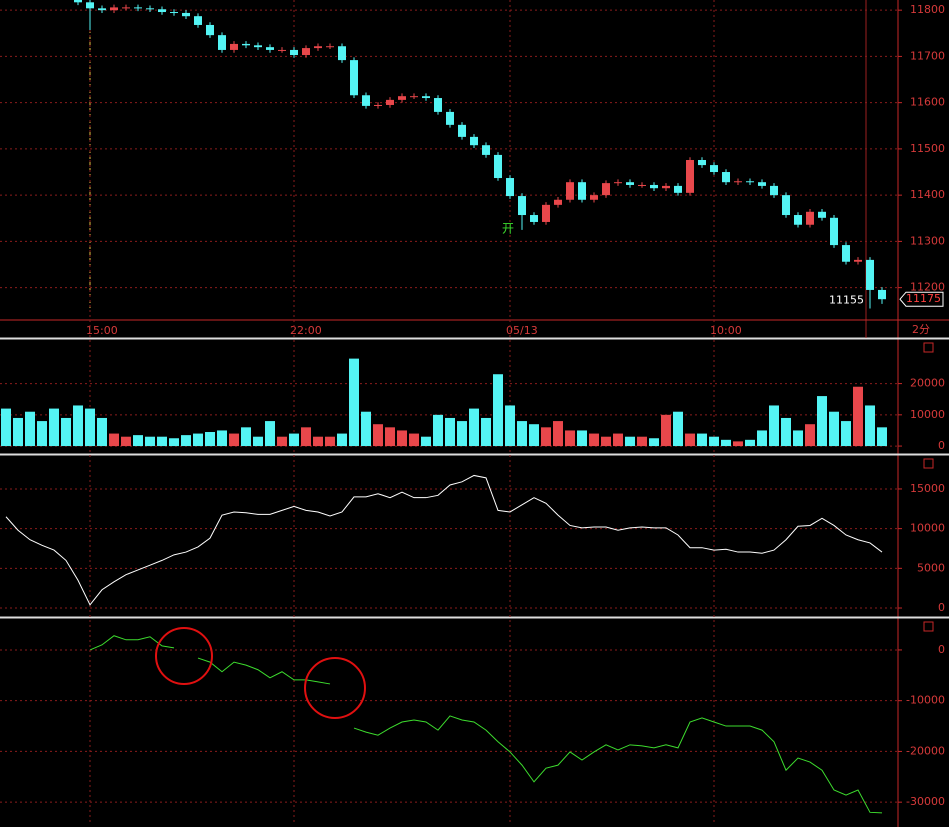 Image resolution: width=949 pixels, height=827 pixels. Describe the element at coordinates (522, 330) in the screenshot. I see `x-tick-label: 05/13` at that location.